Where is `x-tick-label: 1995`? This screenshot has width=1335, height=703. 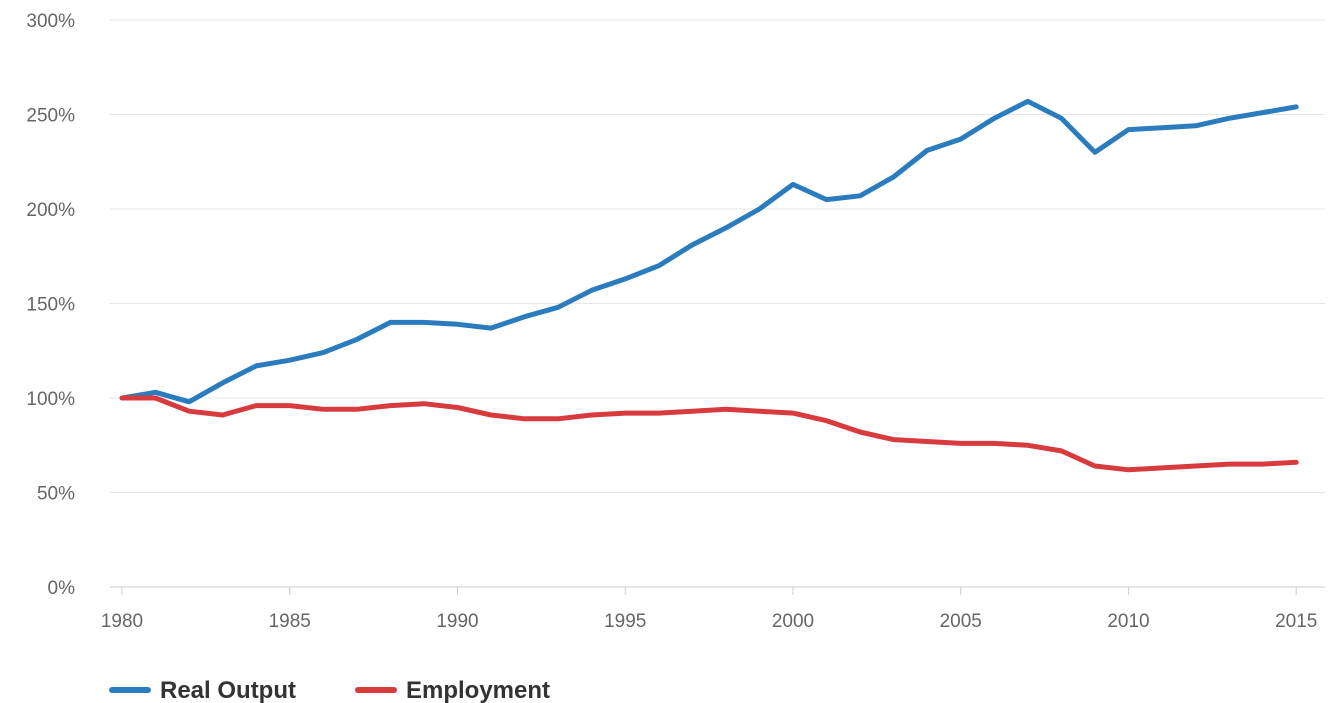
x-tick-label: 1995 is located at coordinates (625, 621).